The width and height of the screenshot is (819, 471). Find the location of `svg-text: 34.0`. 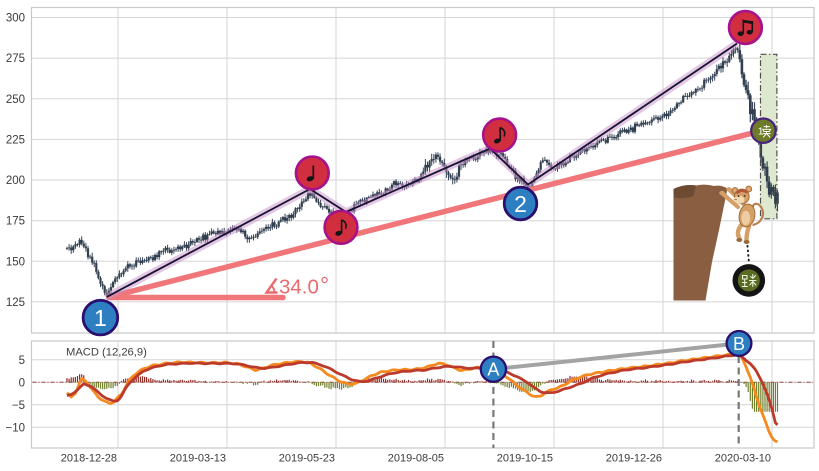

svg-text: 34.0 is located at coordinates (299, 287).